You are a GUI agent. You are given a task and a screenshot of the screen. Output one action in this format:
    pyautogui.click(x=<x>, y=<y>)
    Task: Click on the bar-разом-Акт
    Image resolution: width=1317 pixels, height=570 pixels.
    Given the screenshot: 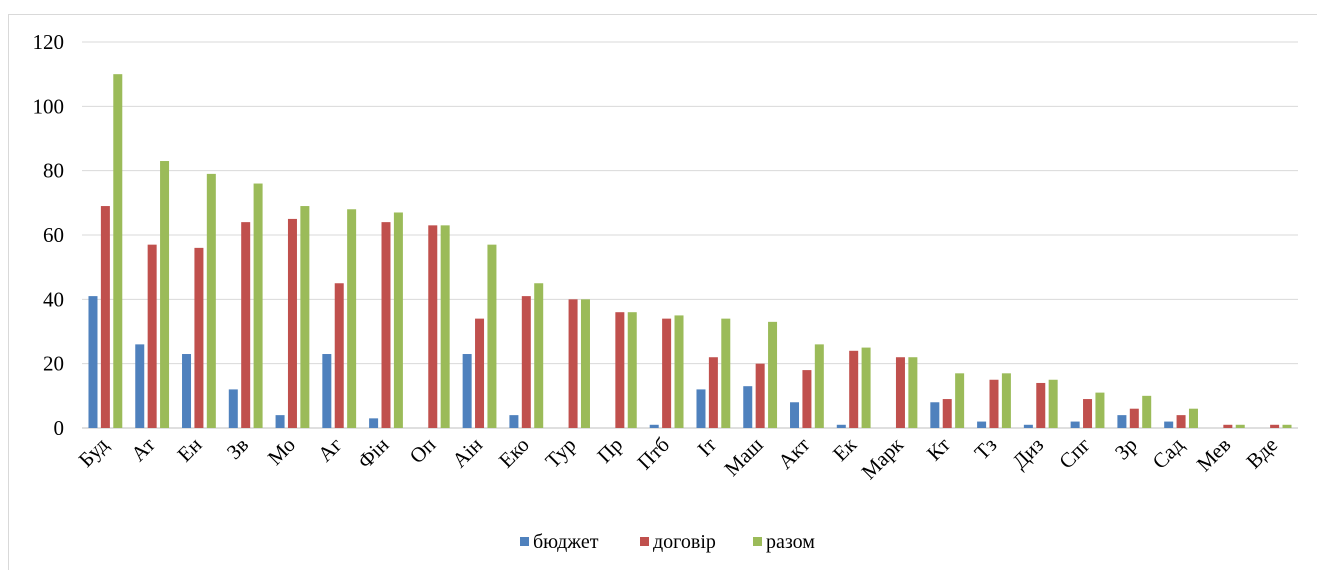 What is the action you would take?
    pyautogui.click(x=819, y=386)
    